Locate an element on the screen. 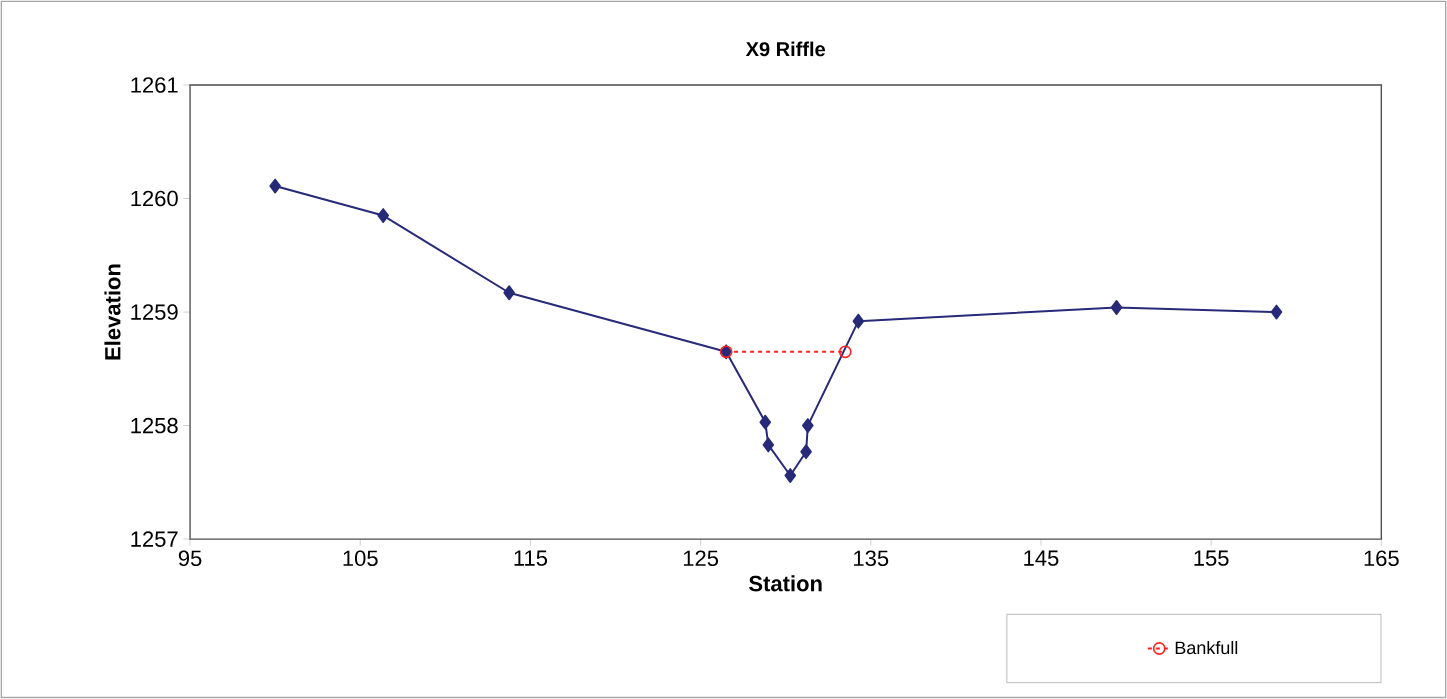 The height and width of the screenshot is (699, 1447). x-tick-label: 135 is located at coordinates (871, 558).